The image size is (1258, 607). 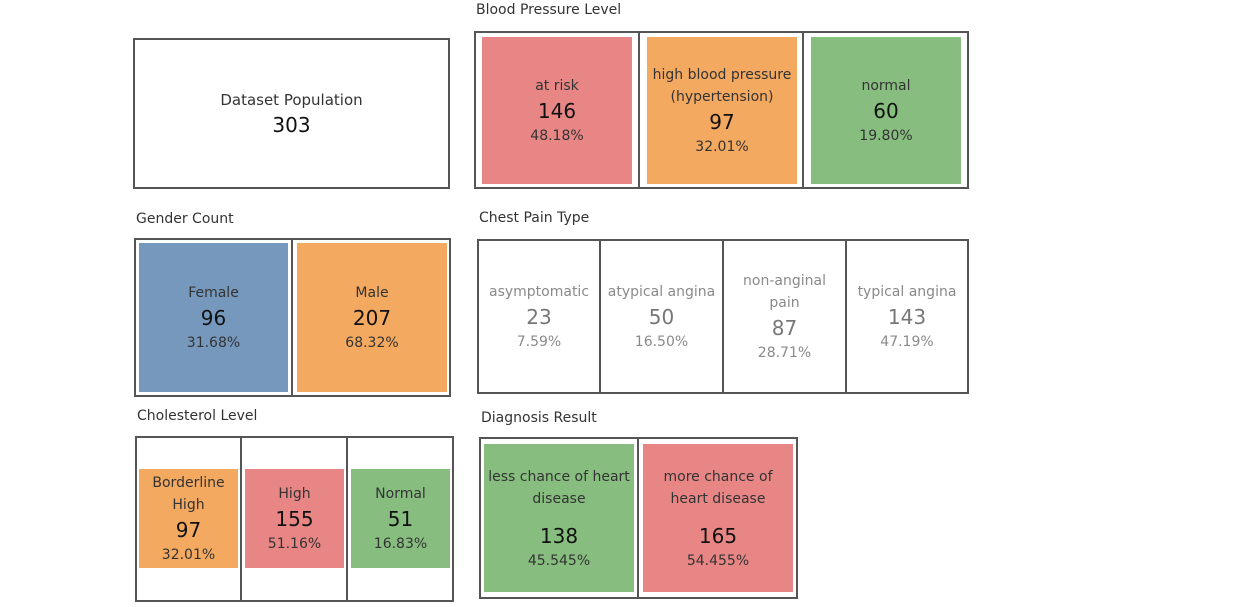 What do you see at coordinates (372, 292) in the screenshot?
I see `gender-label: Male` at bounding box center [372, 292].